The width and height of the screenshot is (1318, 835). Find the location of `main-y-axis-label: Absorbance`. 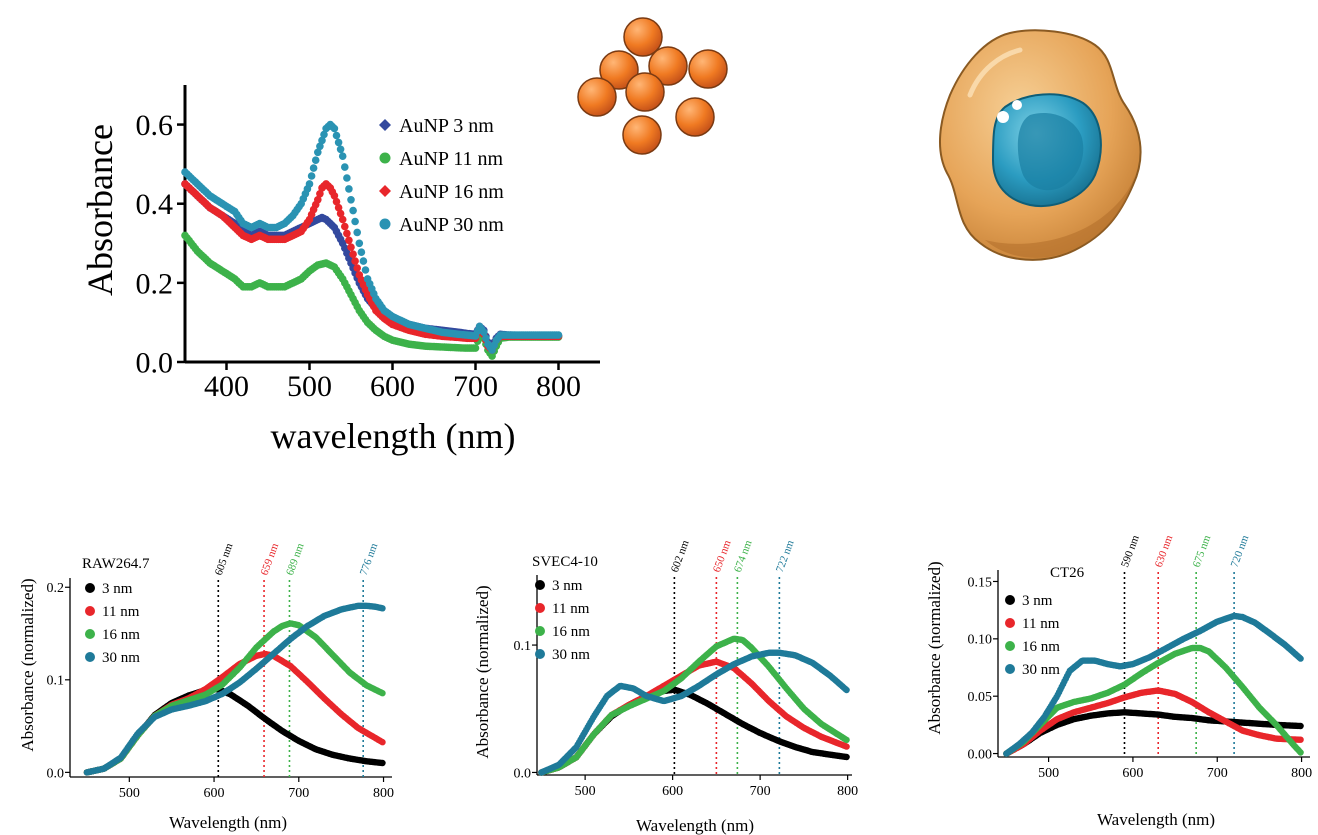

main-y-axis-label: Absorbance is located at coordinates (100, 210).